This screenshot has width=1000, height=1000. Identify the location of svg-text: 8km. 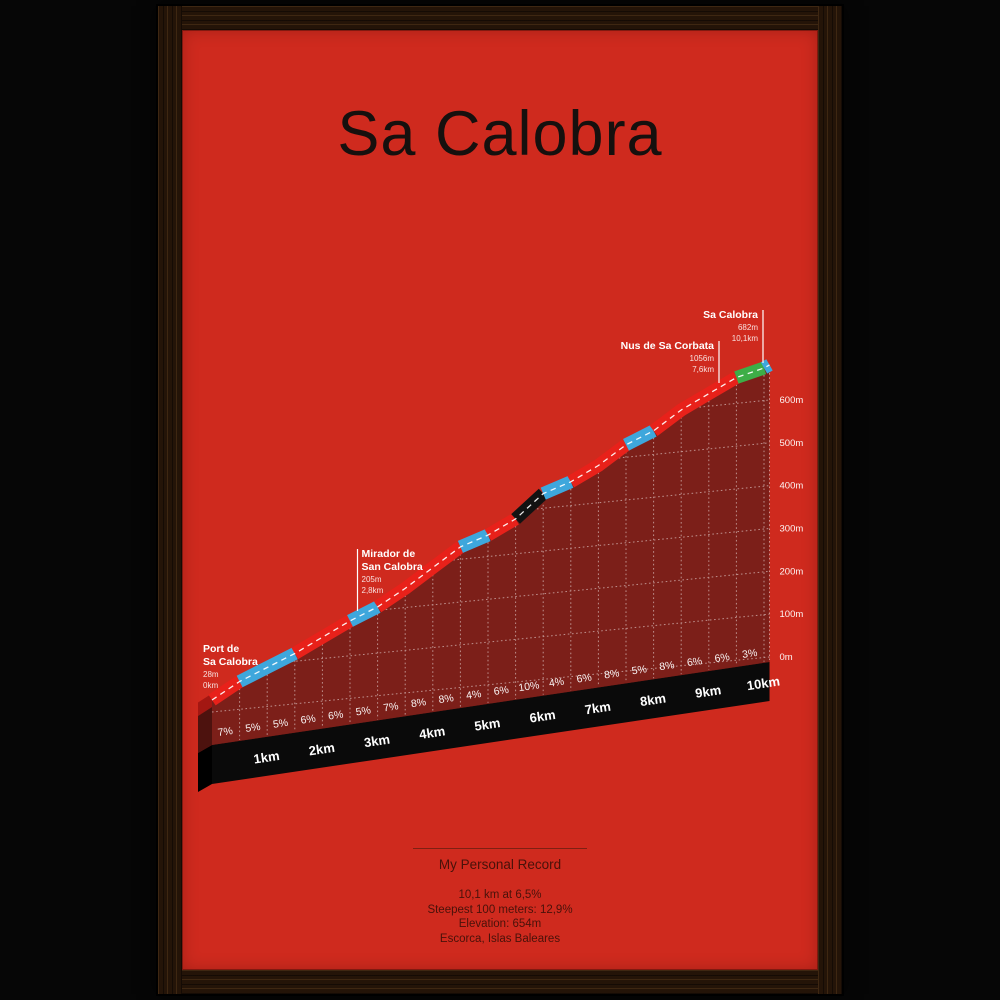
(653, 699).